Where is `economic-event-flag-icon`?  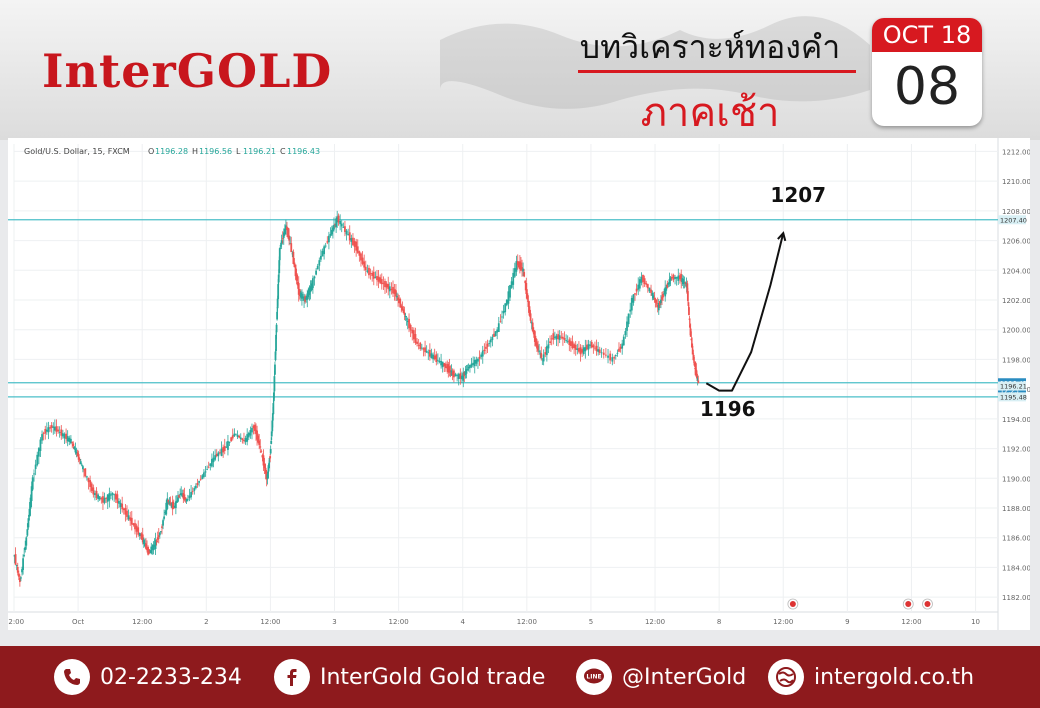 economic-event-flag-icon is located at coordinates (908, 604).